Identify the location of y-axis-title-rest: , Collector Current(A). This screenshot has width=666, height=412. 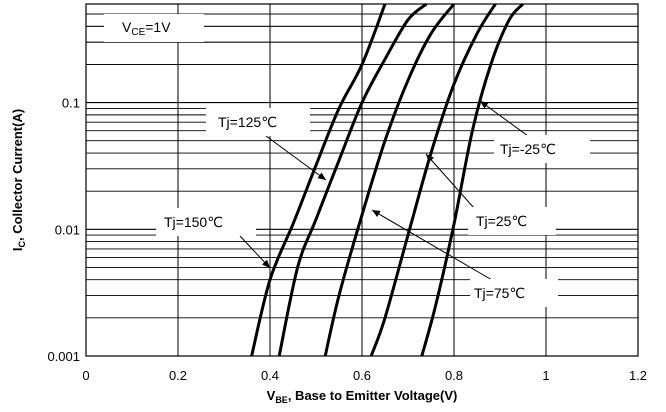
(17, 175).